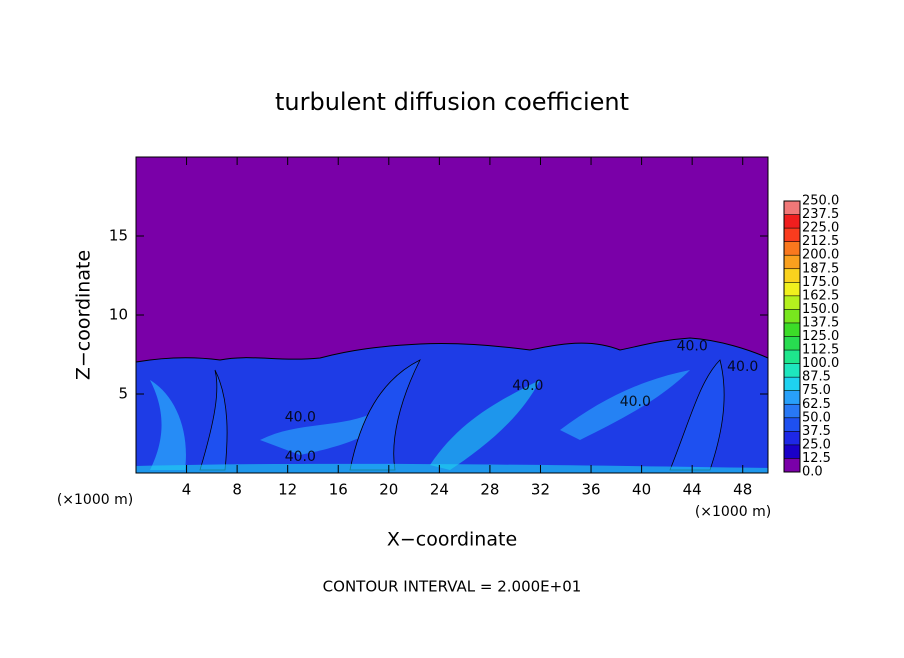 The height and width of the screenshot is (658, 904). Describe the element at coordinates (452, 405) in the screenshot. I see `turbulent-region` at that location.